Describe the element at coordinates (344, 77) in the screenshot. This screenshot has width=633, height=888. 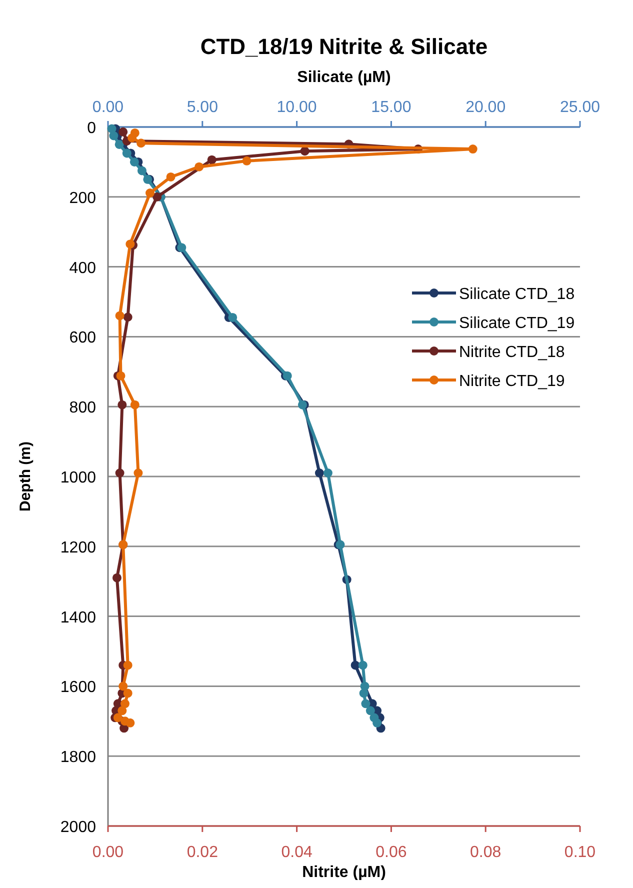
I see `x2-axis-title: Silicate (µM)` at that location.